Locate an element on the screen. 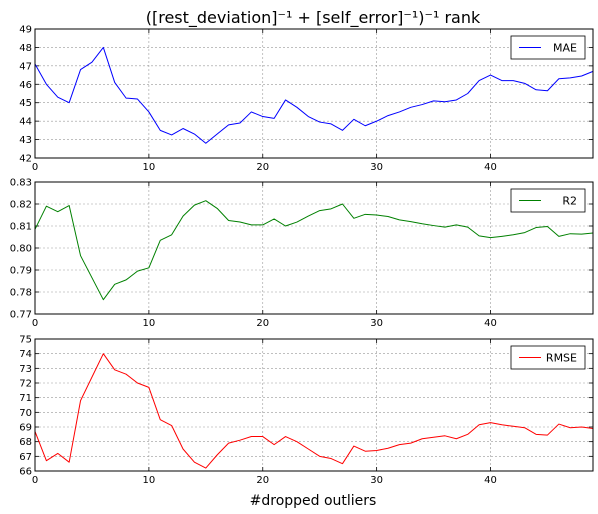 The height and width of the screenshot is (514, 598). legend-label: RMSE is located at coordinates (561, 358).